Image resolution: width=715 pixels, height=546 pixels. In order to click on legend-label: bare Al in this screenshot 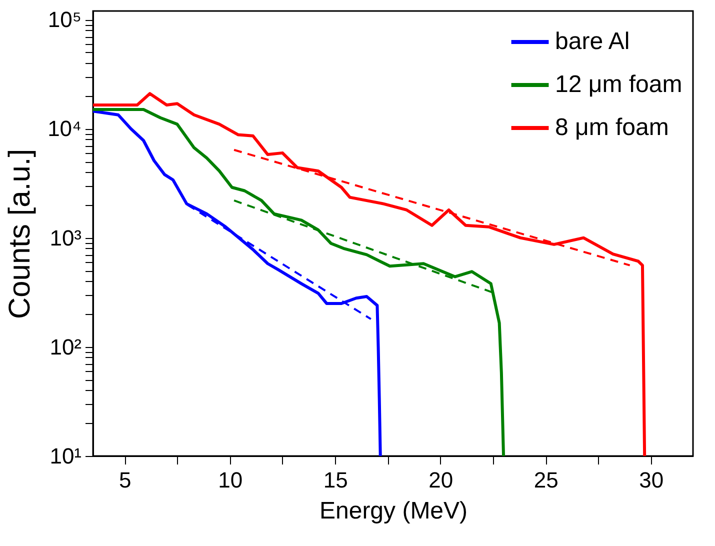, I will do `click(592, 41)`.